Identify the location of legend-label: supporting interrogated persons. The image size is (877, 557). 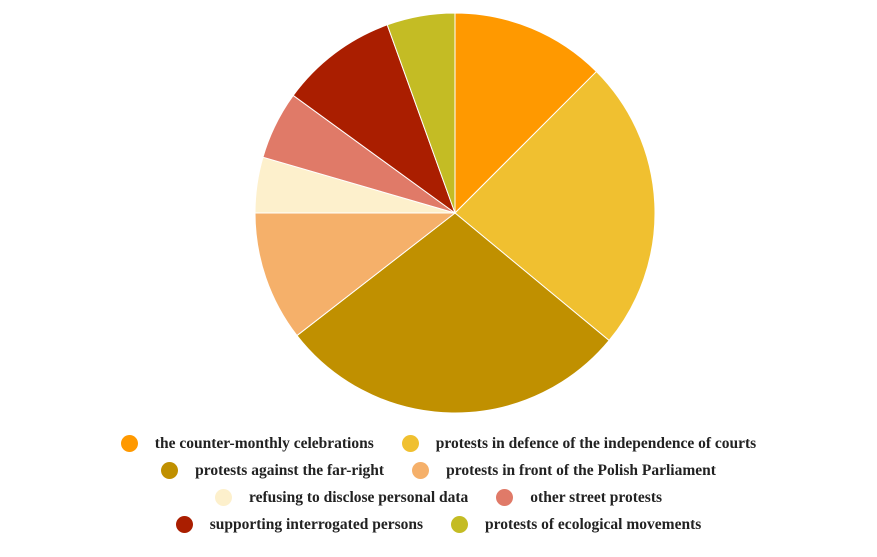
(316, 524).